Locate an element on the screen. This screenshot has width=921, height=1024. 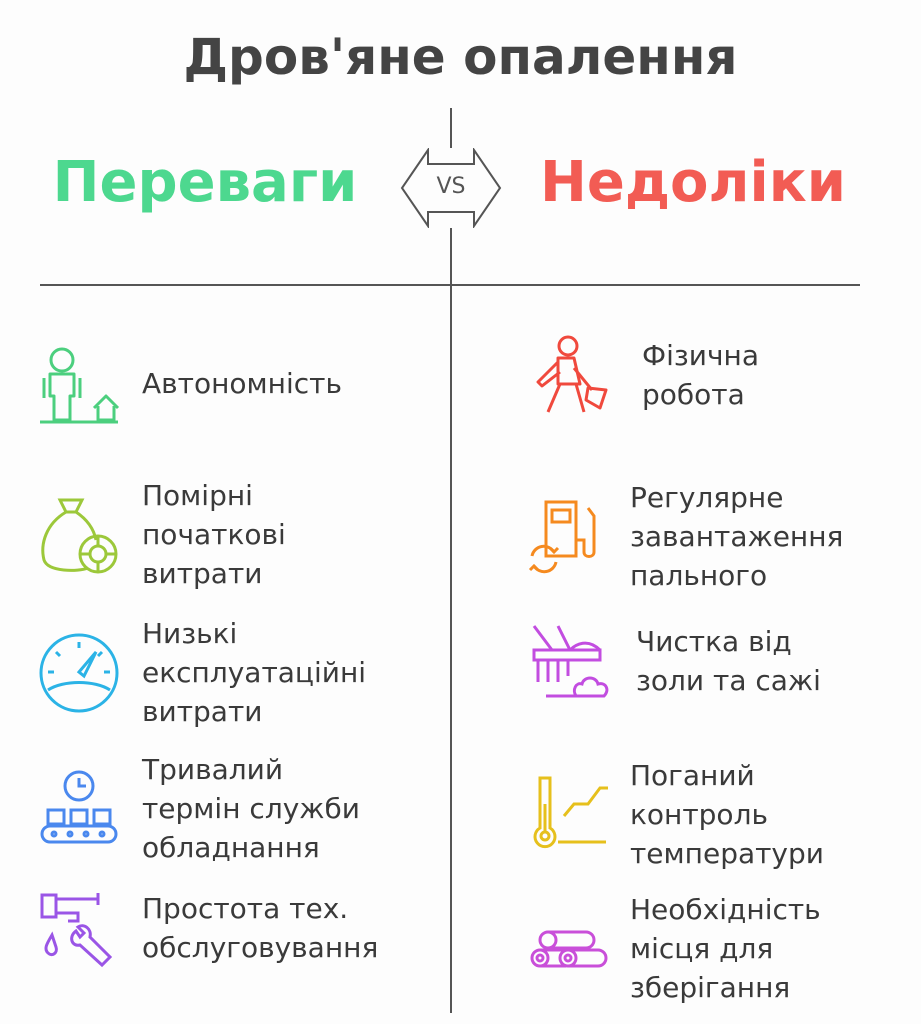
money-bag-coin-icon is located at coordinates (79, 535).